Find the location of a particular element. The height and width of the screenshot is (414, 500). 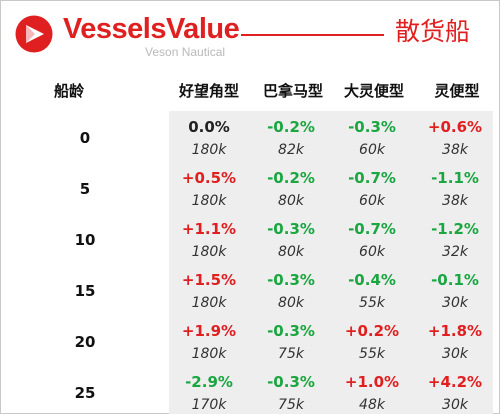

age-cell: 25 is located at coordinates (85, 393).